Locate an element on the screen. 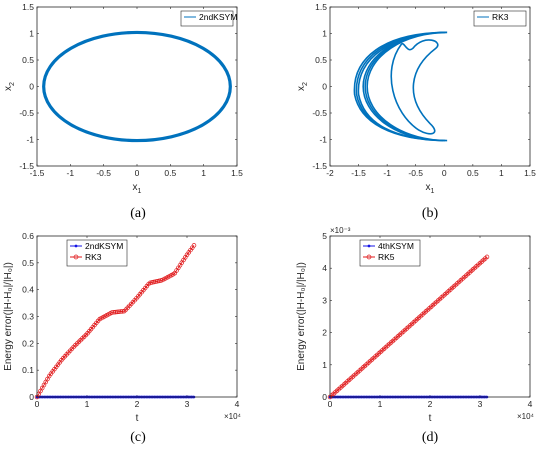  y-tick-label: 2 is located at coordinates (324, 333).